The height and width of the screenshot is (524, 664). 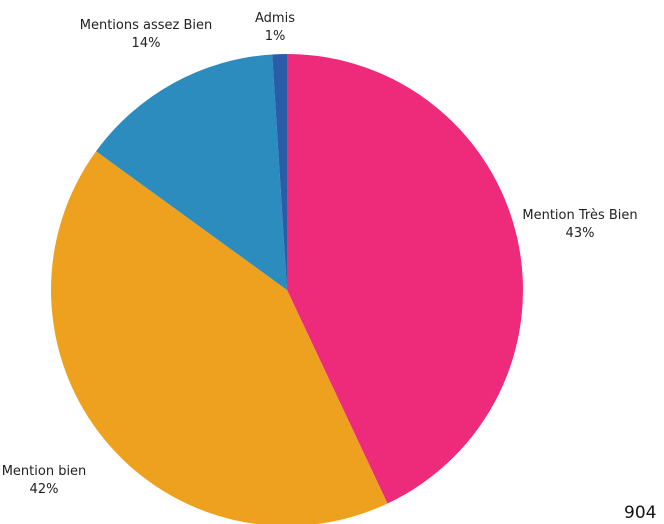 What do you see at coordinates (580, 233) in the screenshot?
I see `slice-percentage: 43%` at bounding box center [580, 233].